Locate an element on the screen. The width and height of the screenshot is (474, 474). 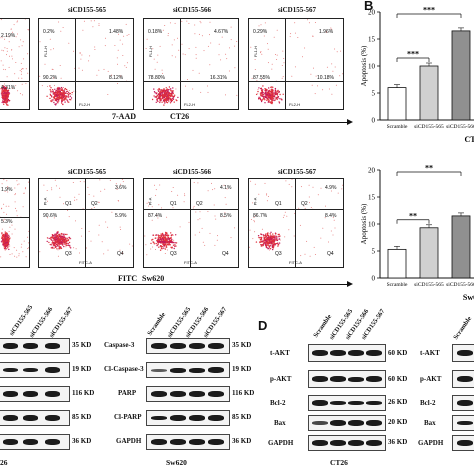
quadrant-pct: 8.12% is located at coordinates (116, 78).